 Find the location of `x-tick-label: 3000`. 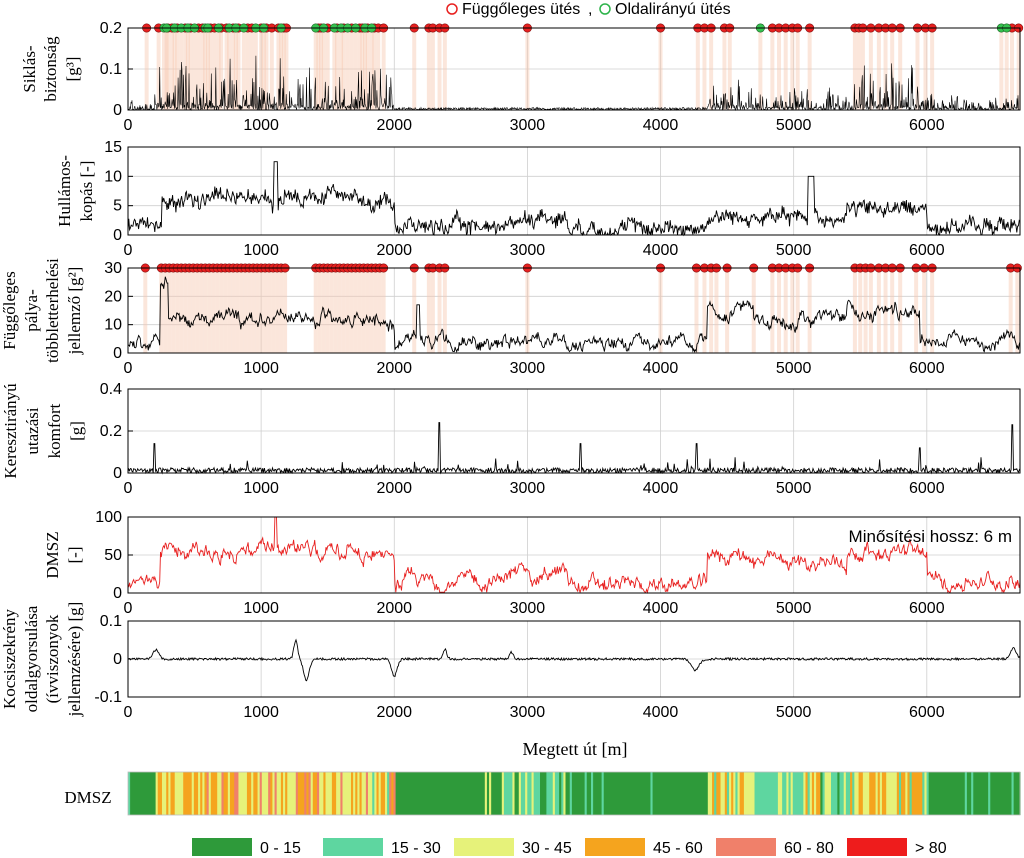

x-tick-label: 3000 is located at coordinates (528, 712).